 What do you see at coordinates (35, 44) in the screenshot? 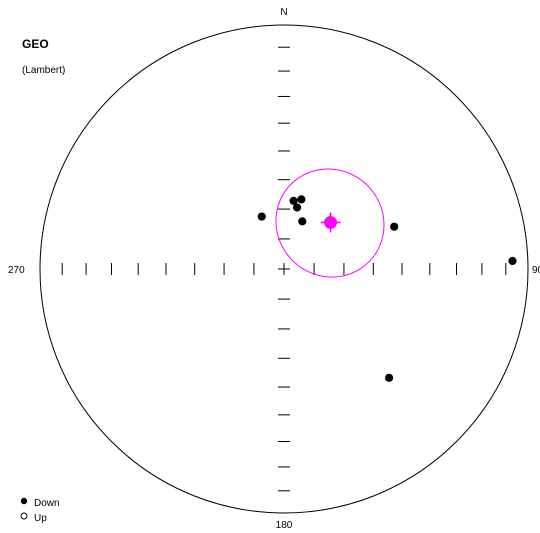
I see `plot-title: GEO` at bounding box center [35, 44].